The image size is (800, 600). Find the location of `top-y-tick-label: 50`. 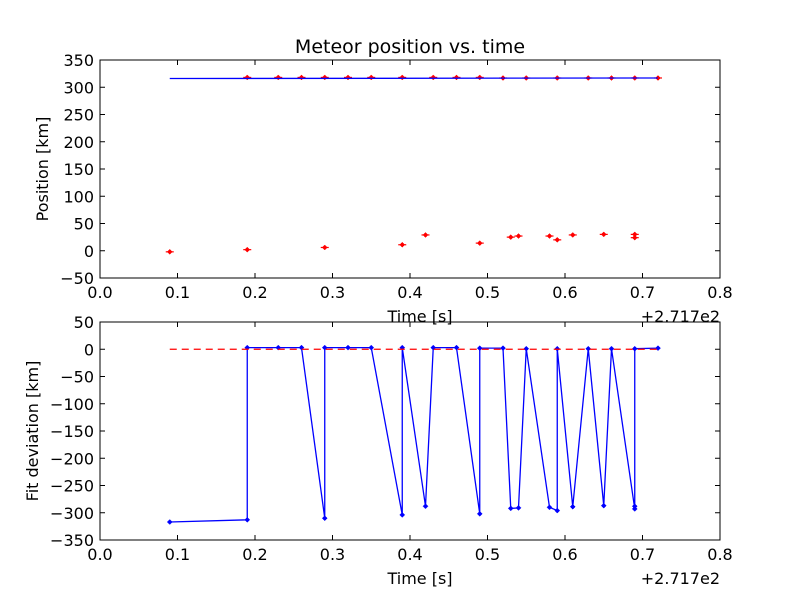

top-y-tick-label: 50 is located at coordinates (84, 224).